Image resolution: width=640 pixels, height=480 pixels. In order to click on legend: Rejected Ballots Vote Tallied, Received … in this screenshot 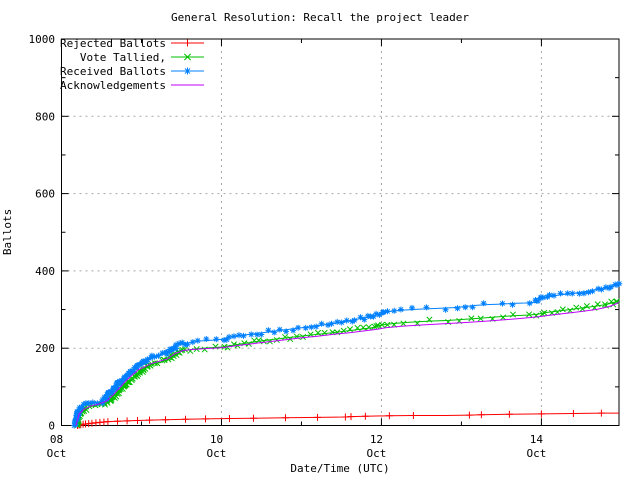, I will do `click(132, 64)`.